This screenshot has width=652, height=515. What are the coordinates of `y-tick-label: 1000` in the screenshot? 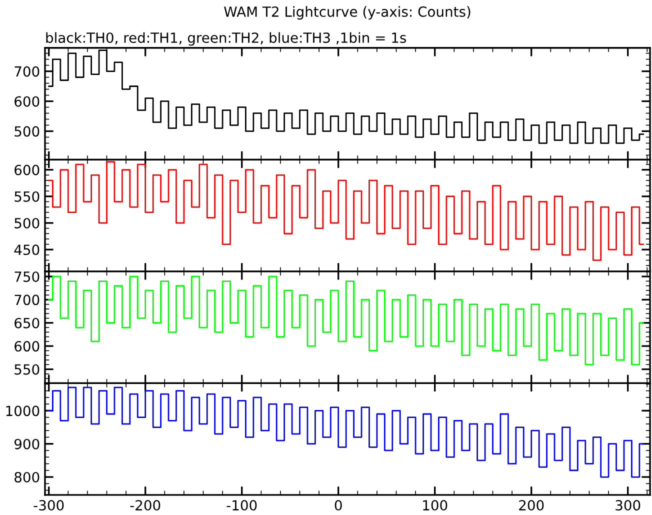 It's located at (23, 411).